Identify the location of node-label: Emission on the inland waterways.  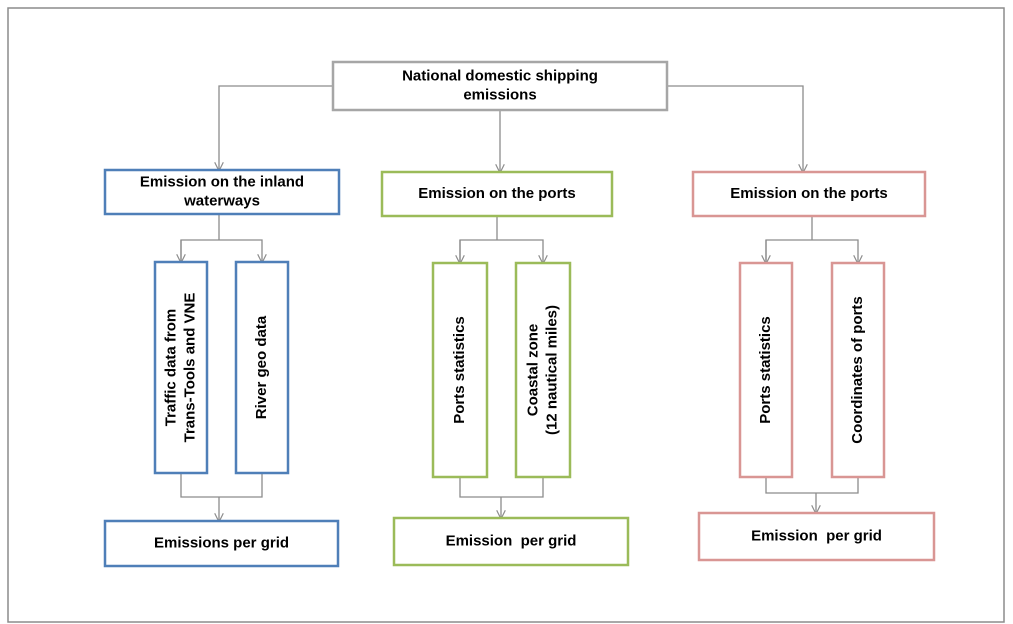
(222, 191).